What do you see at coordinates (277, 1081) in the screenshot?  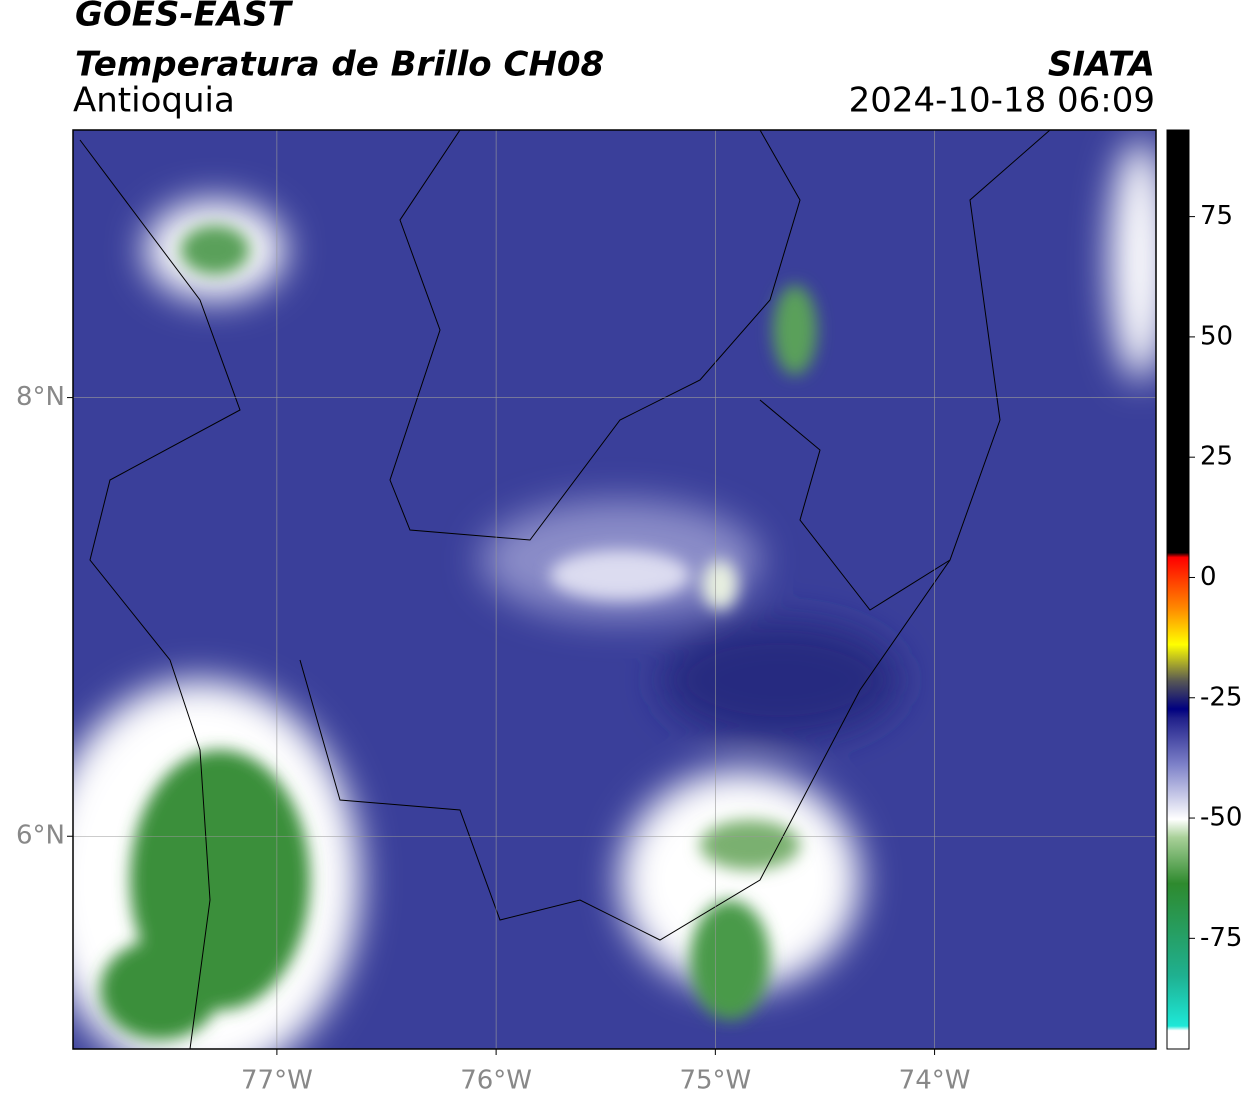 I see `x-tick-label: 77°W` at bounding box center [277, 1081].